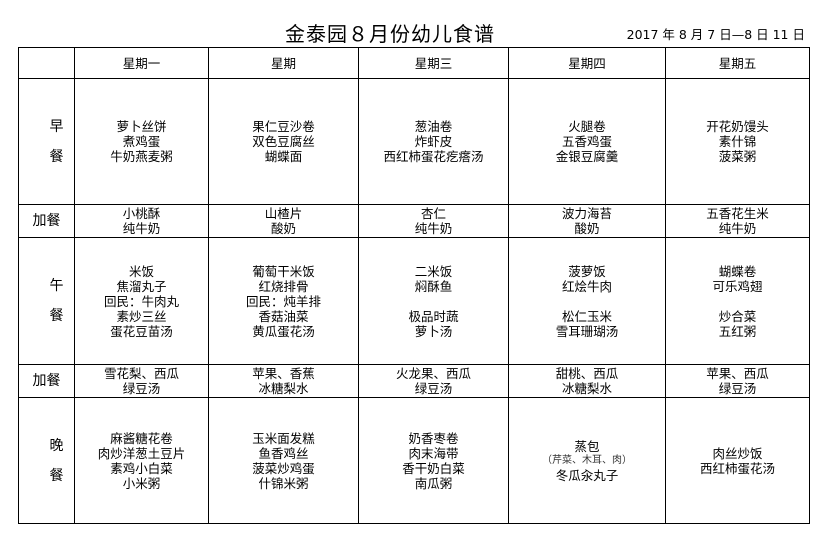  I want to click on menu-cell: 麻酱糖花卷 肉炒洋葱土豆片 素鸡小白菜 小米粥, so click(141, 460).